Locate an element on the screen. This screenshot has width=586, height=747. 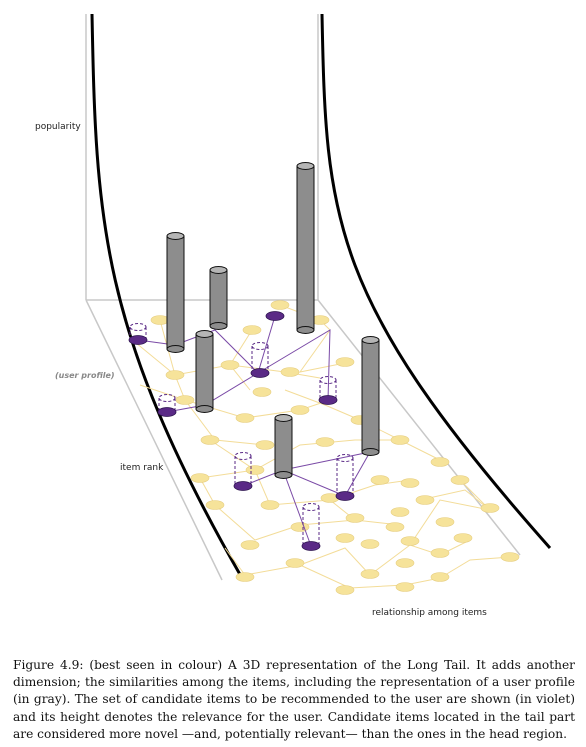
user-profile-label: (user profile) is located at coordinates (85, 375).